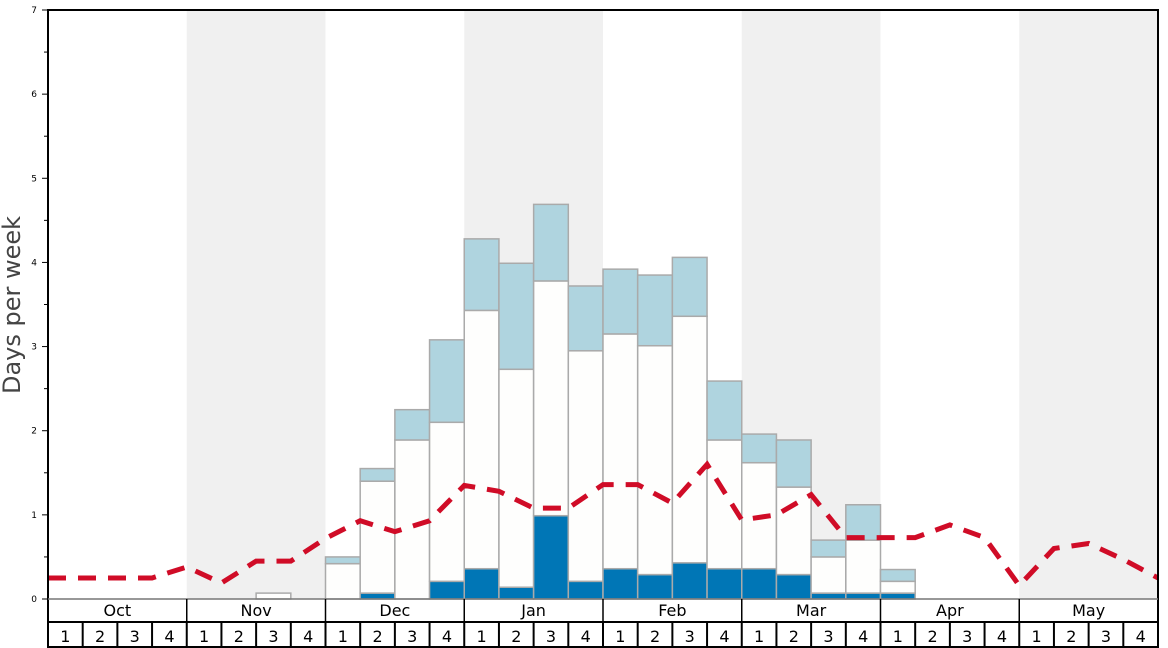 The height and width of the screenshot is (648, 1168). What do you see at coordinates (34, 432) in the screenshot?
I see `y-tick-label: 2` at bounding box center [34, 432].